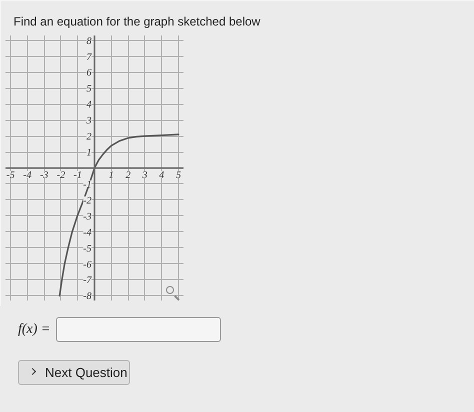 The image size is (474, 412). I want to click on x-tick-label: -3, so click(44, 175).